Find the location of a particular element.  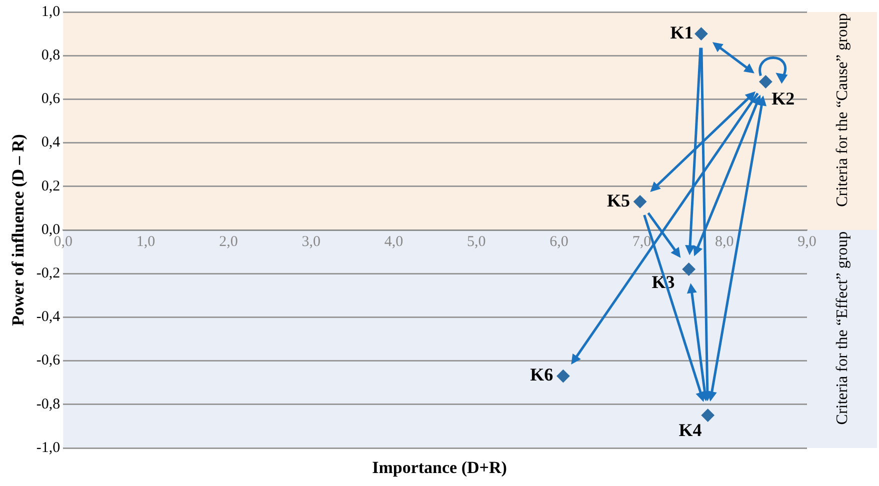

x-tick-label: 4,0 is located at coordinates (394, 242).